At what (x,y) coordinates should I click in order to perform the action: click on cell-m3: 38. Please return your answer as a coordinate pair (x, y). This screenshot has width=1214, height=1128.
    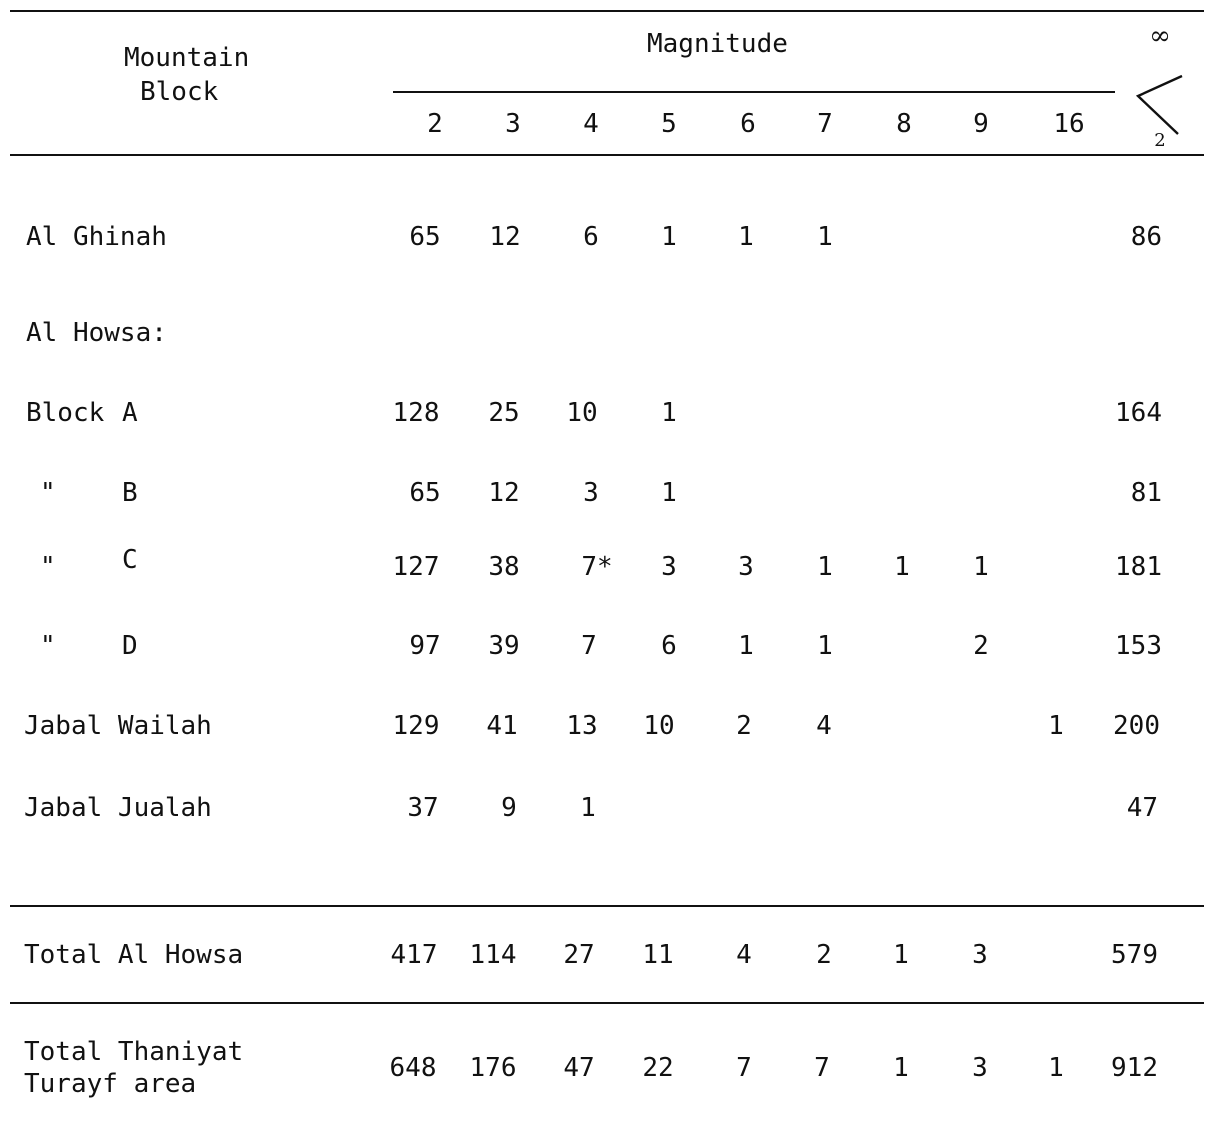
    Looking at the image, I should click on (504, 567).